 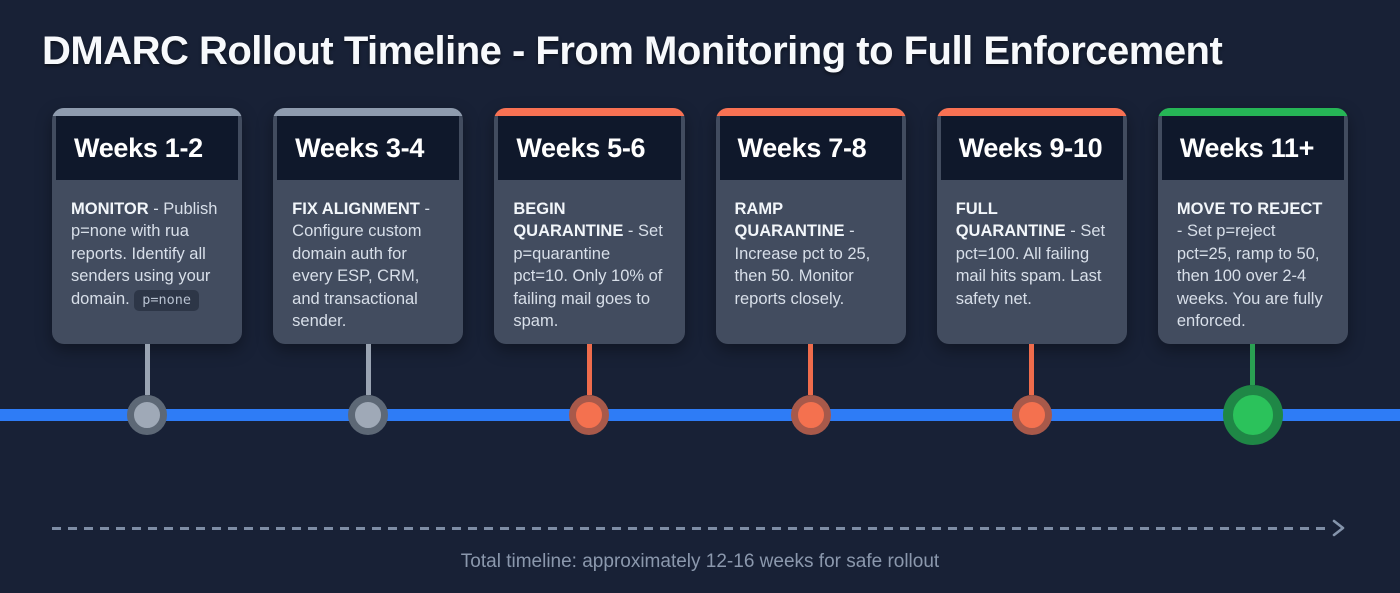 I want to click on phase-lead-label: BEGIN QUARANTINE, so click(x=568, y=220).